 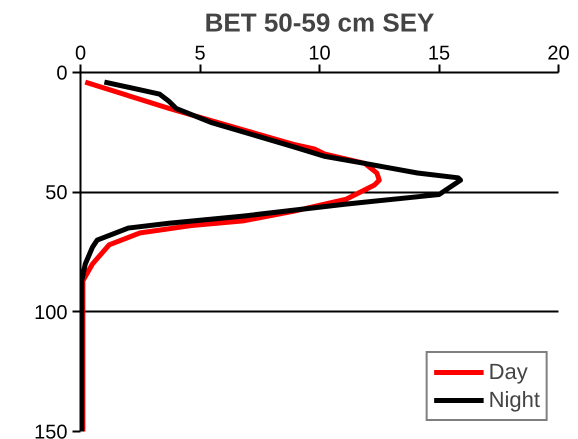 I want to click on x-tick-label: 15, so click(x=439, y=53).